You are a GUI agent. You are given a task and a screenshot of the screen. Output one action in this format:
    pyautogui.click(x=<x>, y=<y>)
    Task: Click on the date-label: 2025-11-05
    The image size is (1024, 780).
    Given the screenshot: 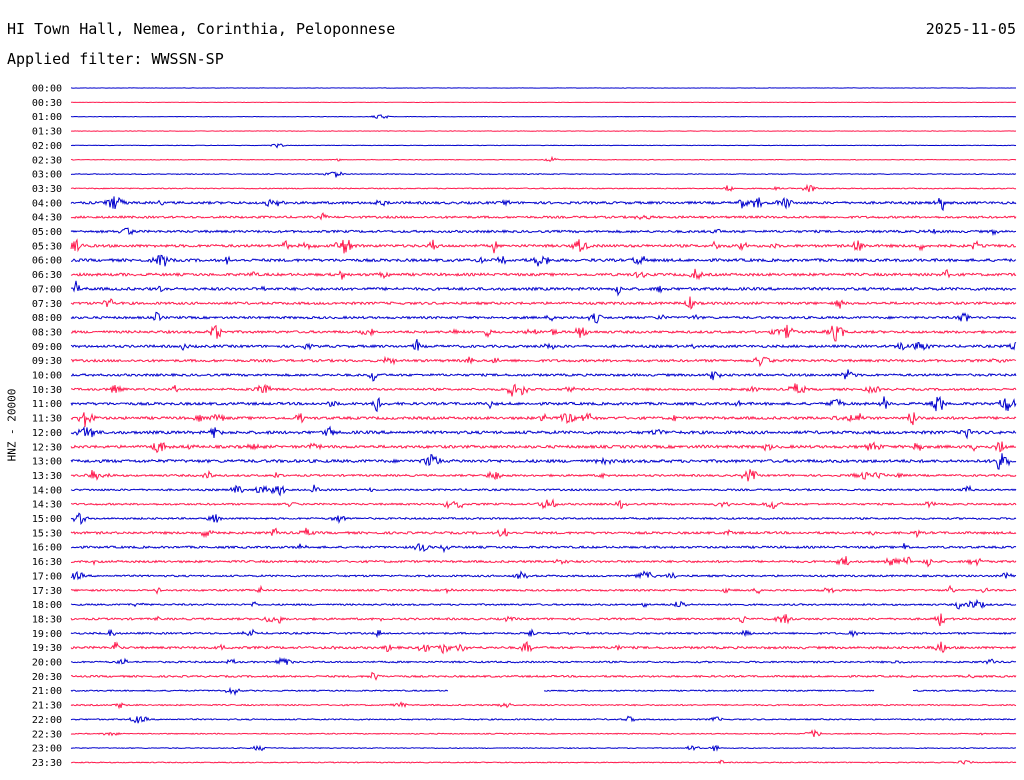 What is the action you would take?
    pyautogui.click(x=970, y=29)
    